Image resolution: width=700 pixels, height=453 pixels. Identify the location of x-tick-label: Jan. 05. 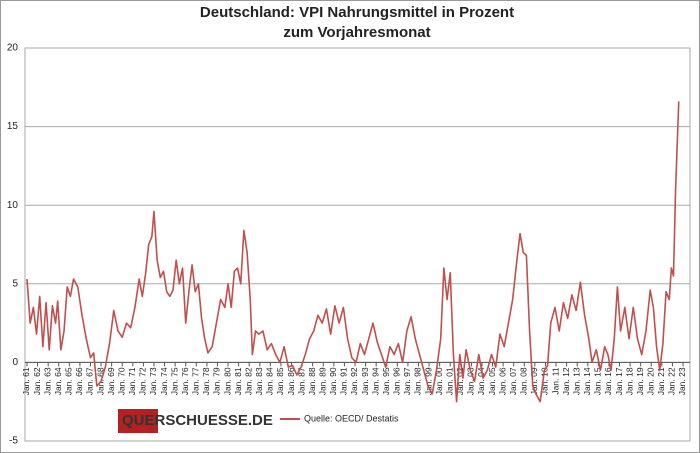
(492, 381).